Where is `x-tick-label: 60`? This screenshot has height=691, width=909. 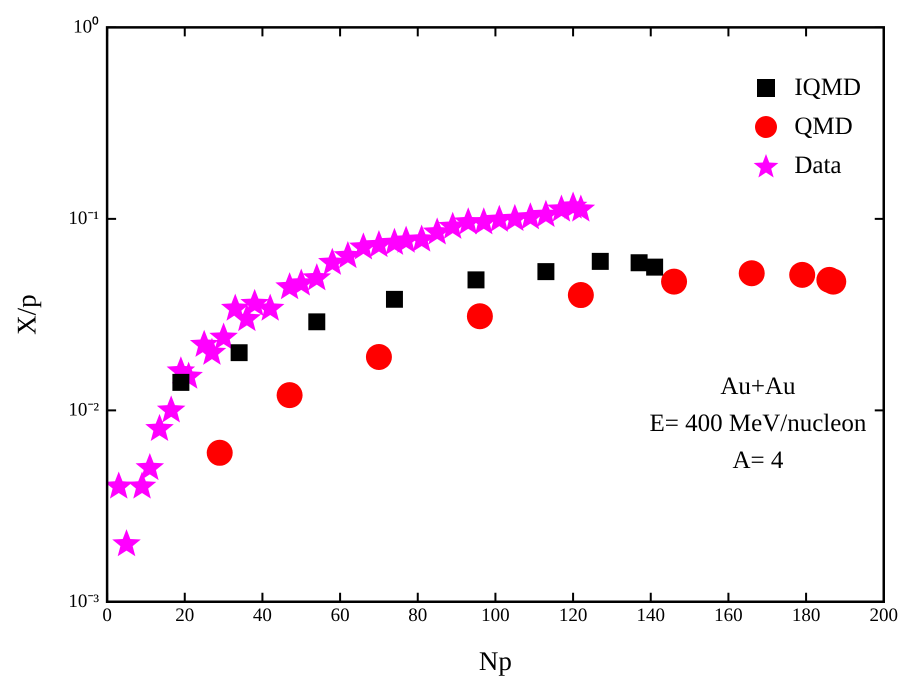
x-tick-label: 60 is located at coordinates (340, 615).